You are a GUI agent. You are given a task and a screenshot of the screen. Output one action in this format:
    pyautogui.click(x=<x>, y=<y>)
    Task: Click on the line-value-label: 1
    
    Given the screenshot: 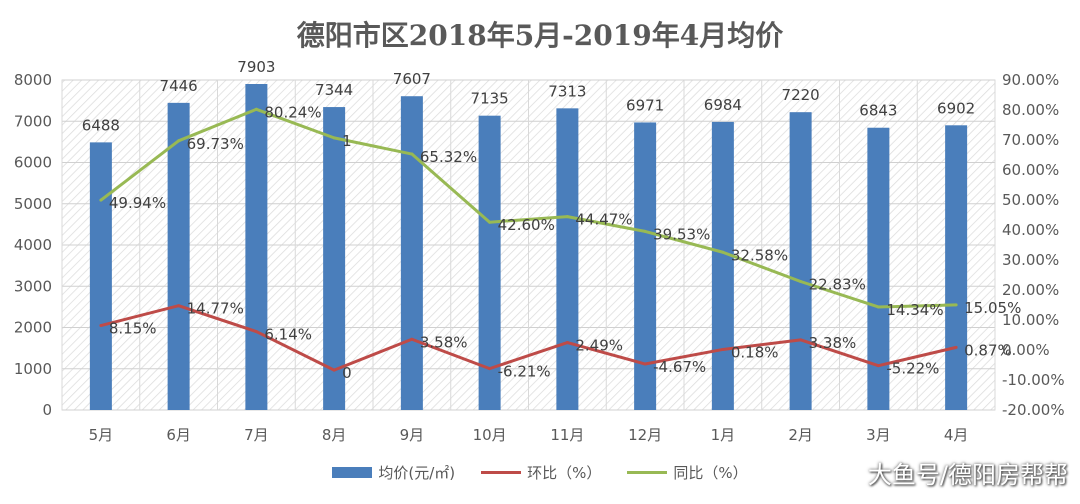 What is the action you would take?
    pyautogui.click(x=347, y=141)
    